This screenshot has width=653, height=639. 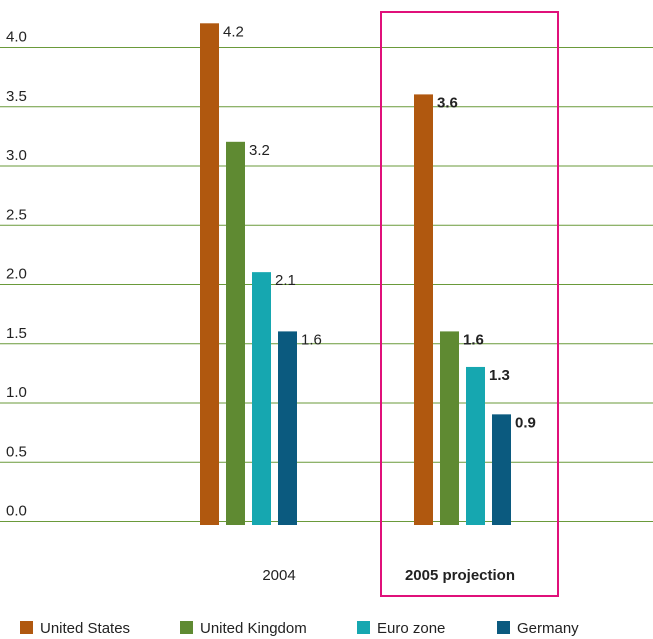 What do you see at coordinates (16, 274) in the screenshot?
I see `y-tick-label: 2.0` at bounding box center [16, 274].